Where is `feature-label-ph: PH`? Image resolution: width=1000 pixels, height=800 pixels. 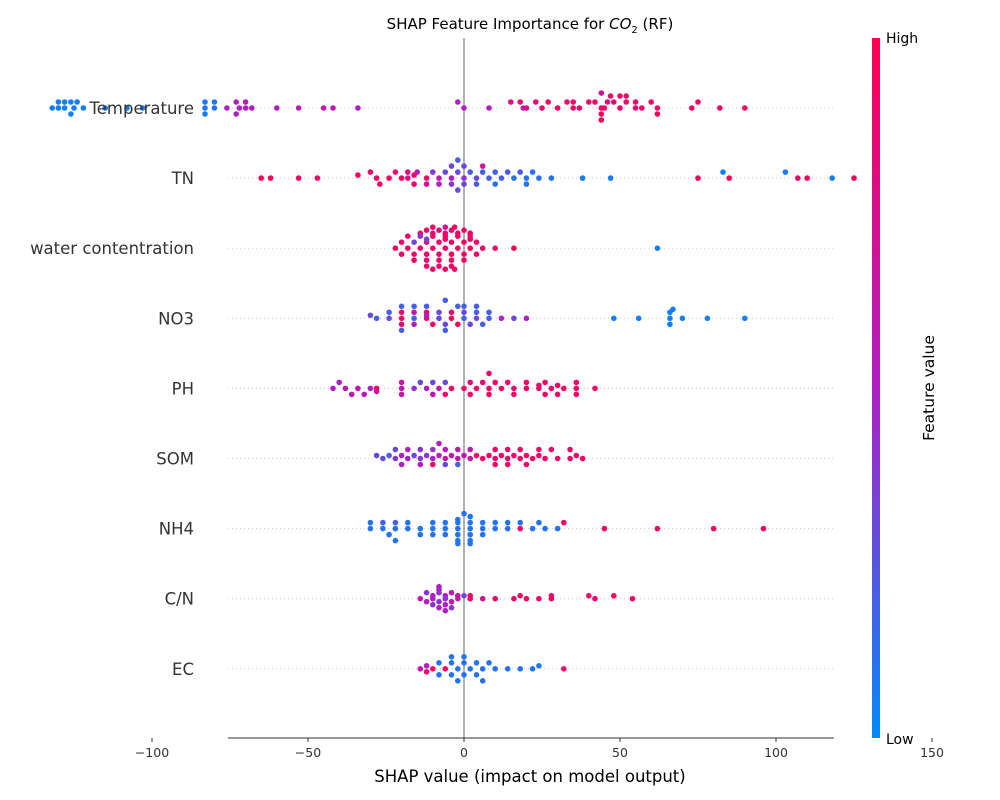 feature-label-ph: PH is located at coordinates (183, 388).